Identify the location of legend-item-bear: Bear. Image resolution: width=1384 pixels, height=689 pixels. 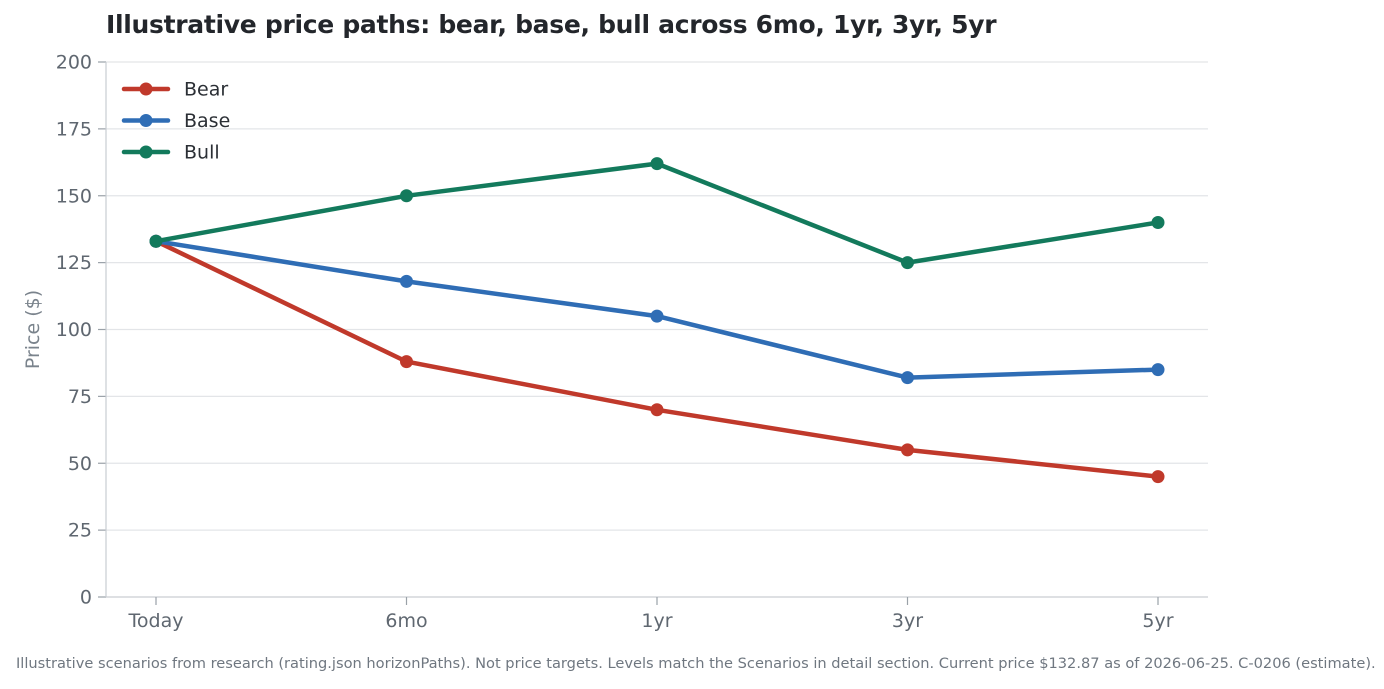
(174, 90).